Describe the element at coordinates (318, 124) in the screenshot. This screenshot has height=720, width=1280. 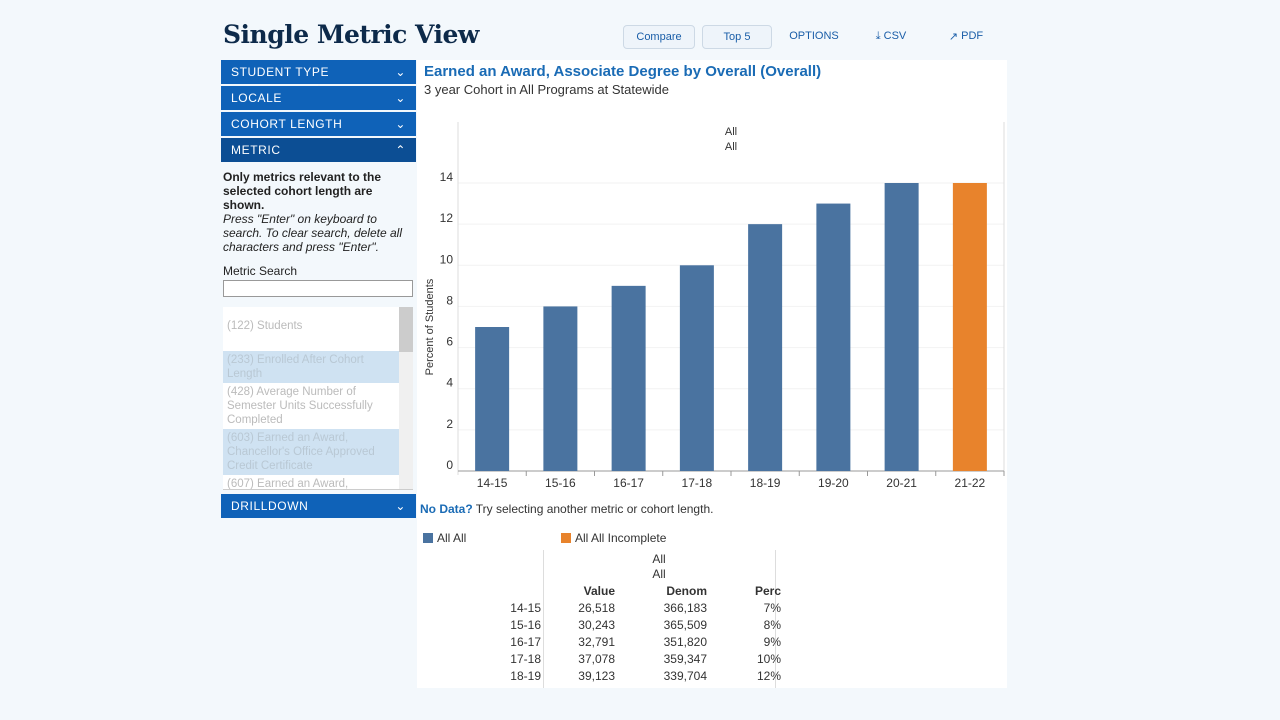
I see `accordion-cohort-length: COHORT LENGTH ⌄` at that location.